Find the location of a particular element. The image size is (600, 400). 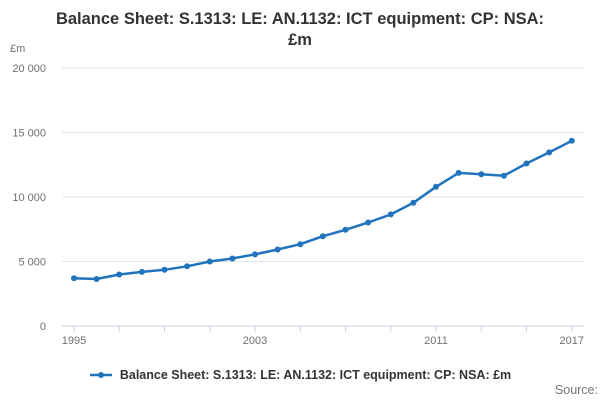

y-axis-unit-label: £m is located at coordinates (18, 49).